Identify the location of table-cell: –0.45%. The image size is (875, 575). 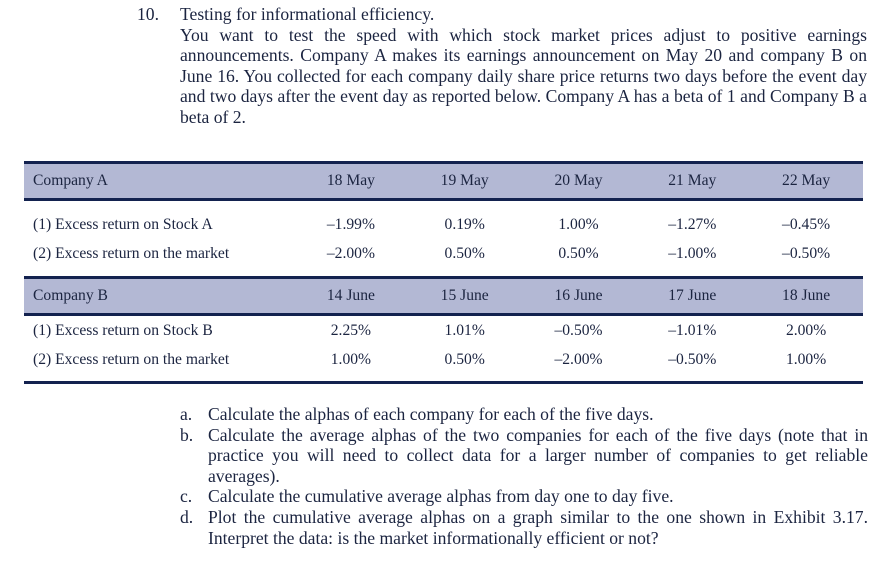
(806, 224).